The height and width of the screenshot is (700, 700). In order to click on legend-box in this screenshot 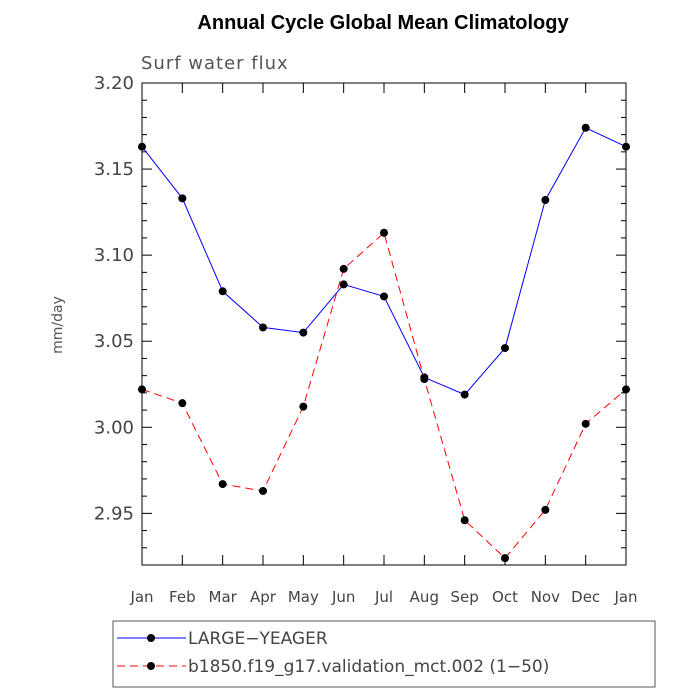, I will do `click(384, 654)`.